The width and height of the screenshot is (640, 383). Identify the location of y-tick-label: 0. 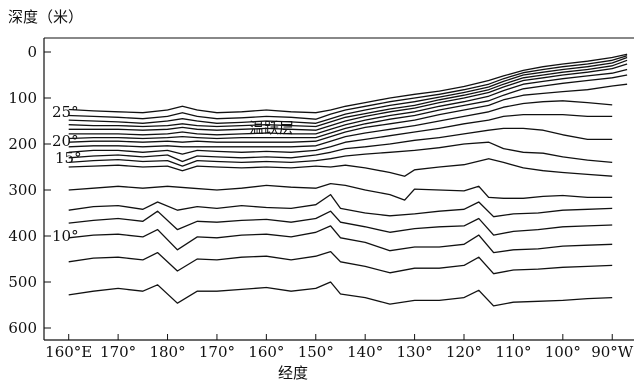
(32, 52).